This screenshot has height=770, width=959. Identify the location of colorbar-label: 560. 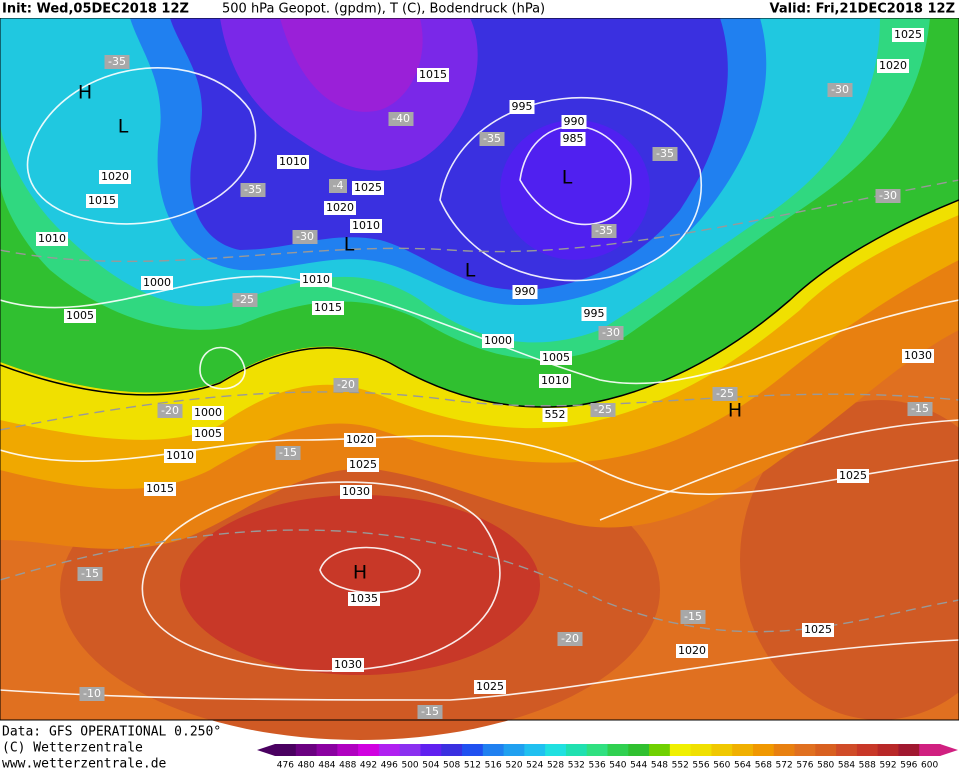
(721, 765).